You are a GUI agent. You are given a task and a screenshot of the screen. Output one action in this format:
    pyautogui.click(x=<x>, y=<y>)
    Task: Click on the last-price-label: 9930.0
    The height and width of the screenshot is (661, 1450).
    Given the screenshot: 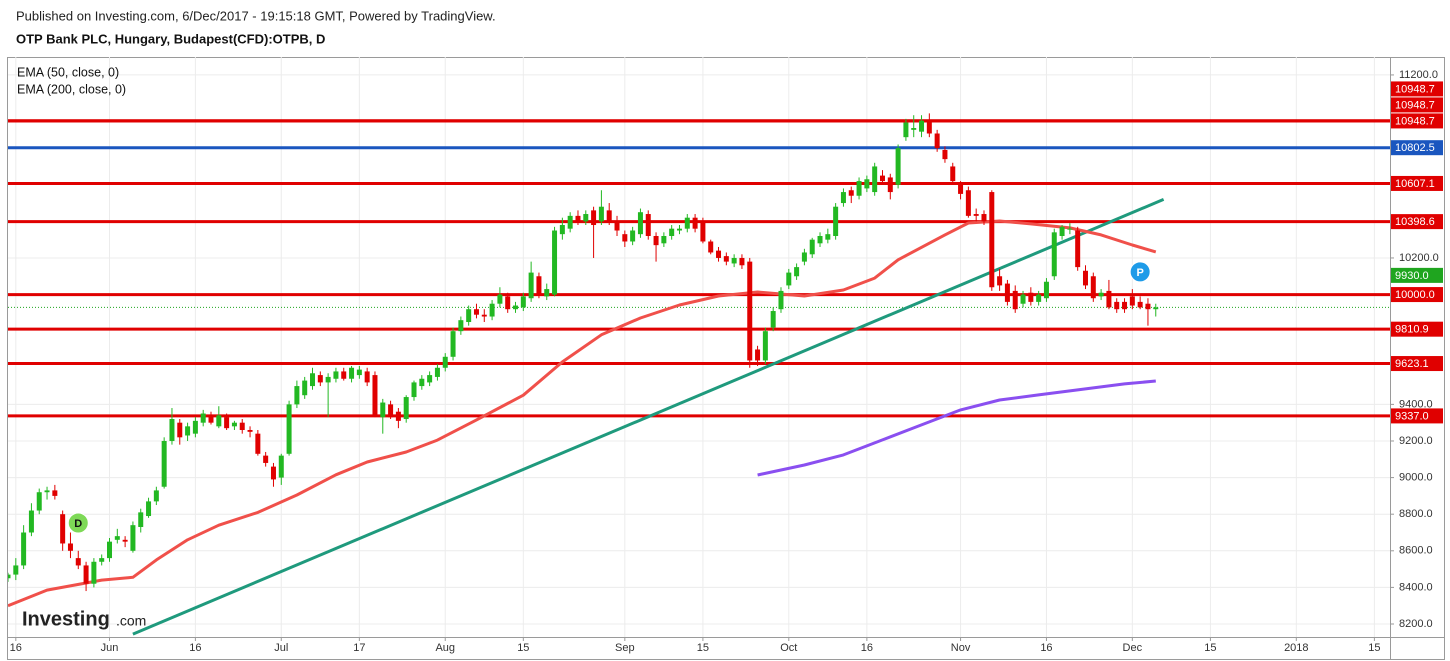 What is the action you would take?
    pyautogui.click(x=1412, y=276)
    